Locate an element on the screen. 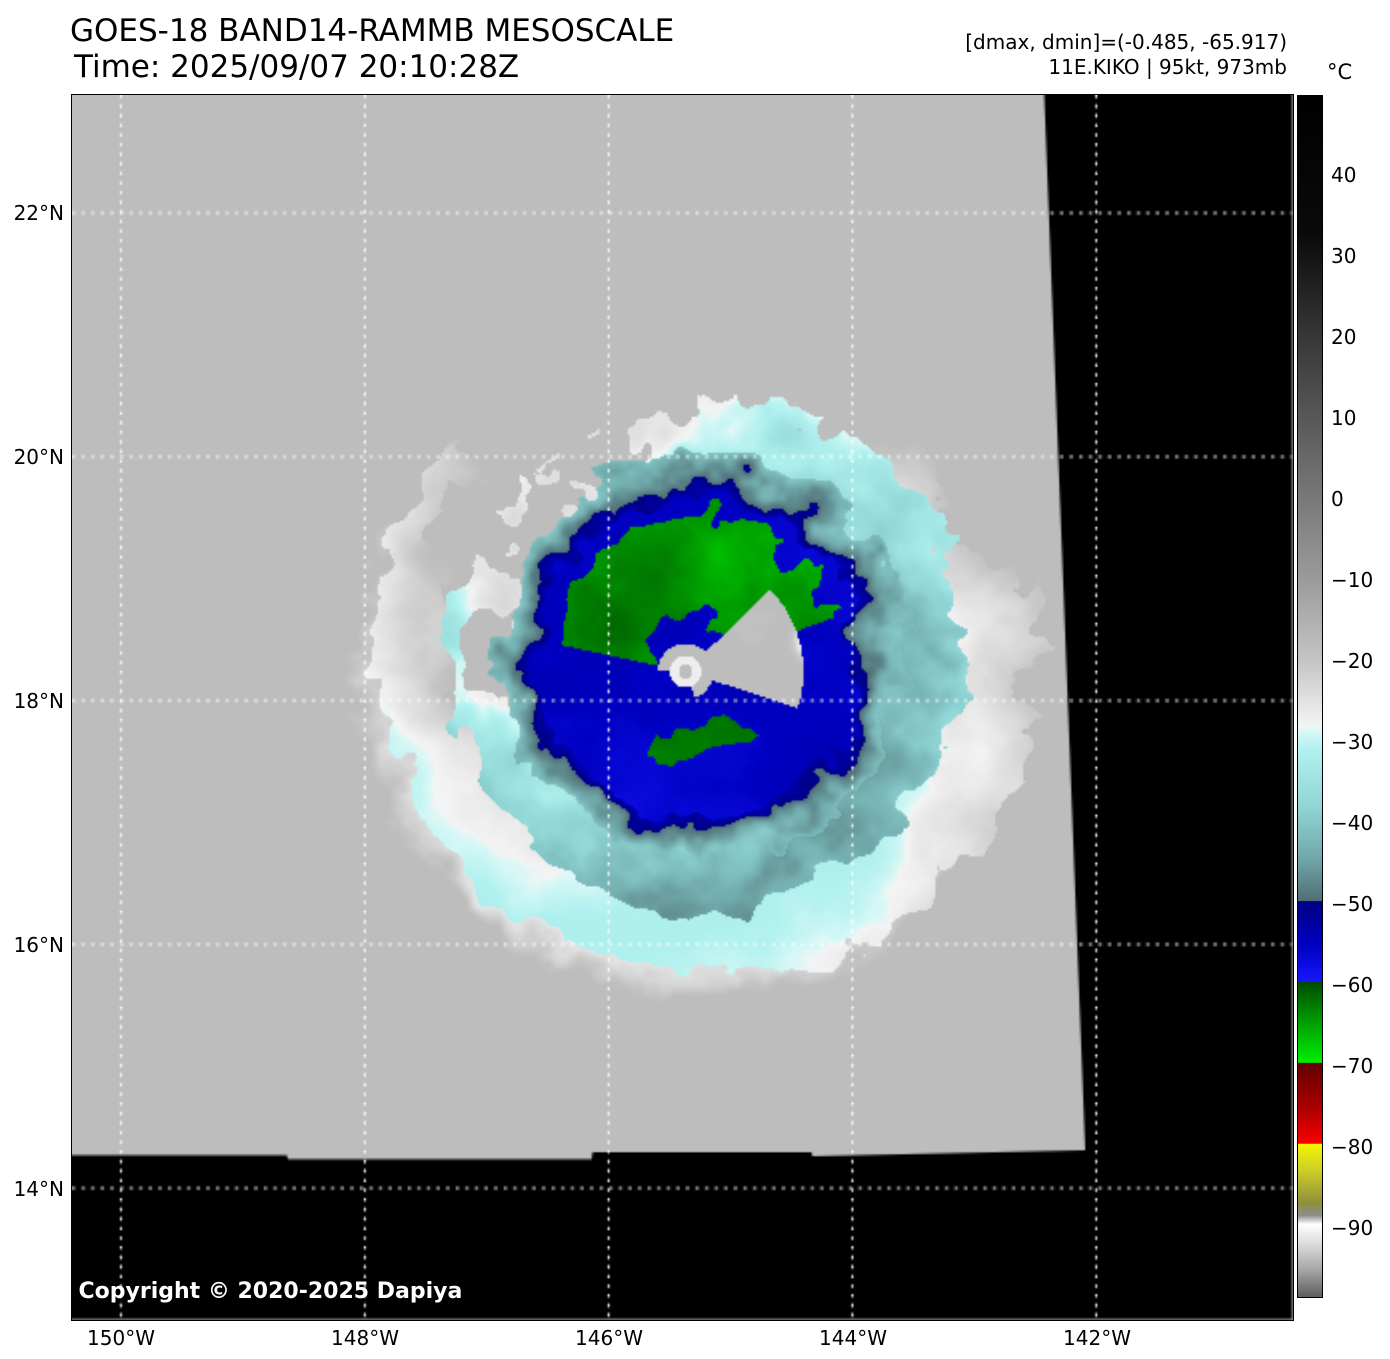 The image size is (1390, 1359). lat-tick-label: 20°N is located at coordinates (38, 457).